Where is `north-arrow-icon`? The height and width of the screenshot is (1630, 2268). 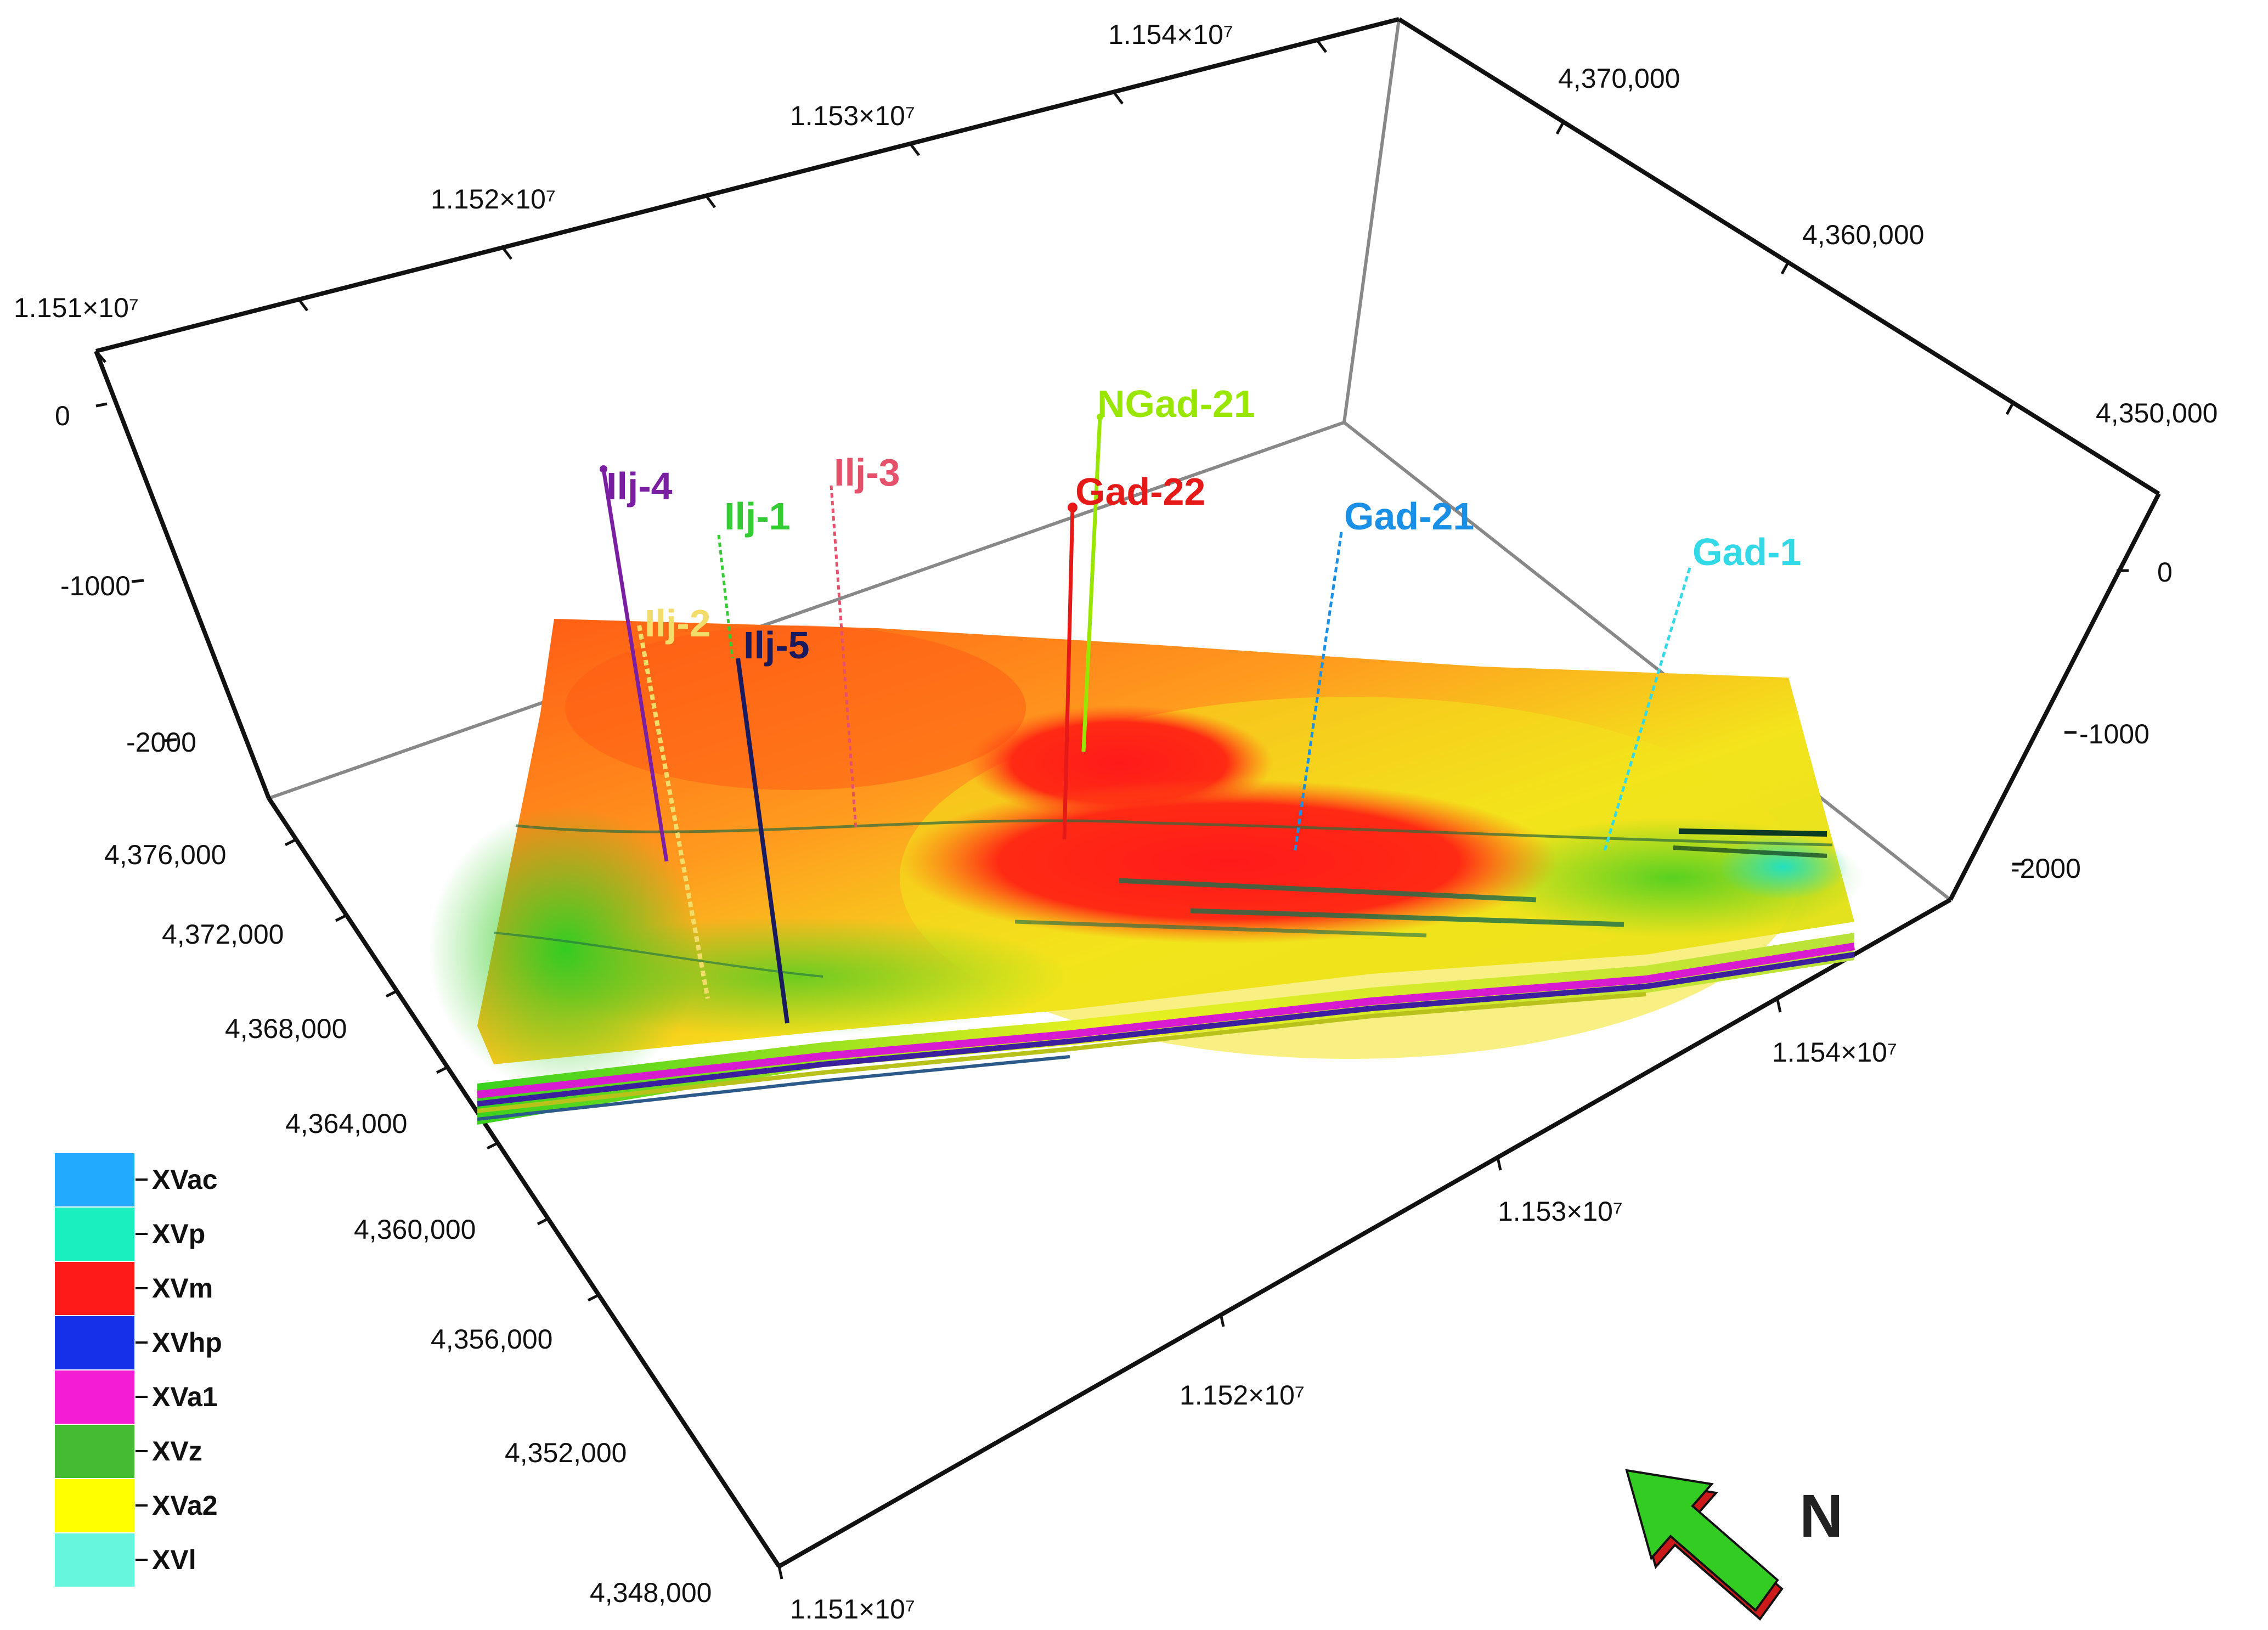 north-arrow-icon is located at coordinates (1704, 1545).